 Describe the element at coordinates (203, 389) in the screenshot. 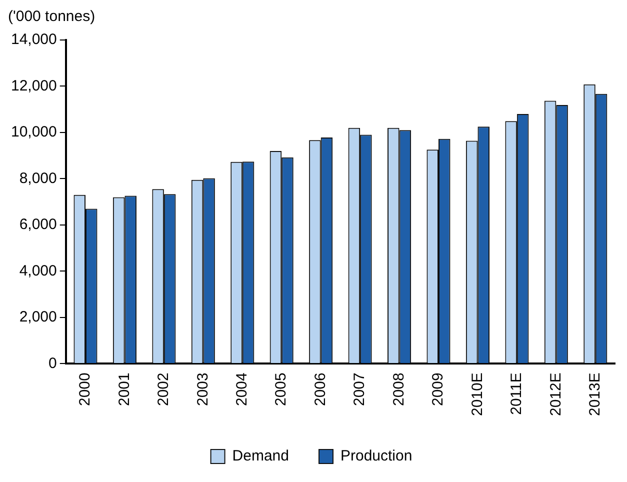

I see `x-tick-label: 2003` at that location.